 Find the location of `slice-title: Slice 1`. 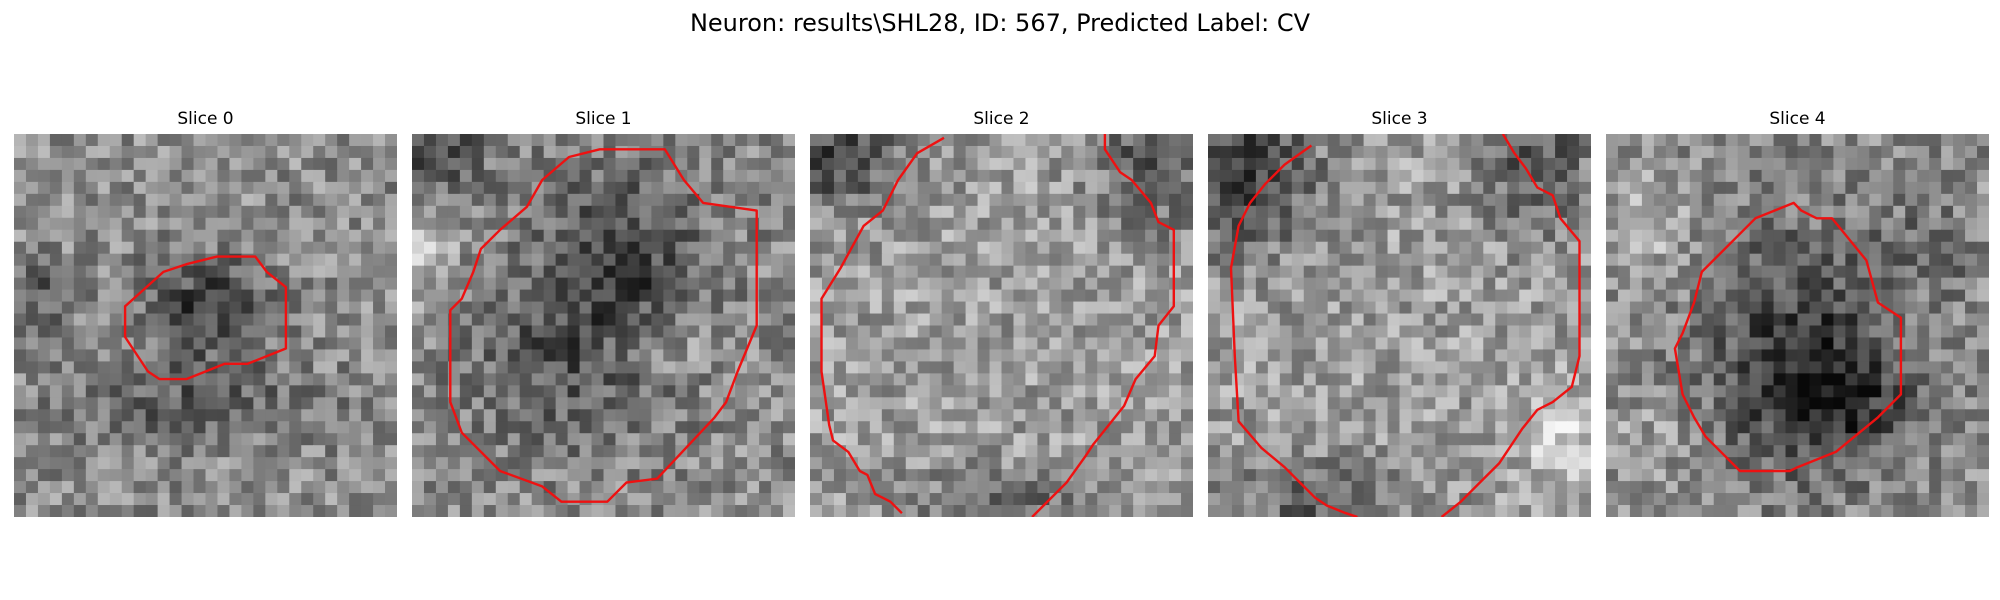

slice-title: Slice 1 is located at coordinates (603, 119).